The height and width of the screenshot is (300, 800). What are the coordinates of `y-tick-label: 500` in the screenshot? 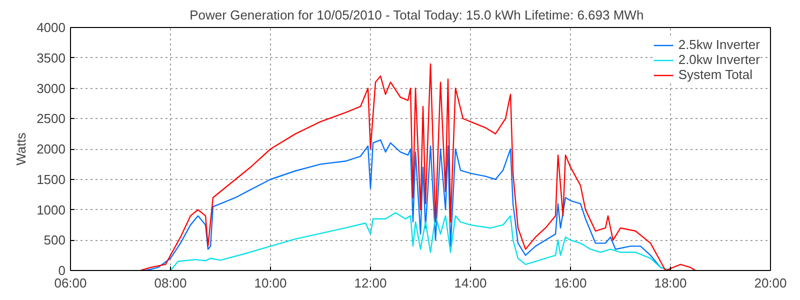 It's located at (55, 240).